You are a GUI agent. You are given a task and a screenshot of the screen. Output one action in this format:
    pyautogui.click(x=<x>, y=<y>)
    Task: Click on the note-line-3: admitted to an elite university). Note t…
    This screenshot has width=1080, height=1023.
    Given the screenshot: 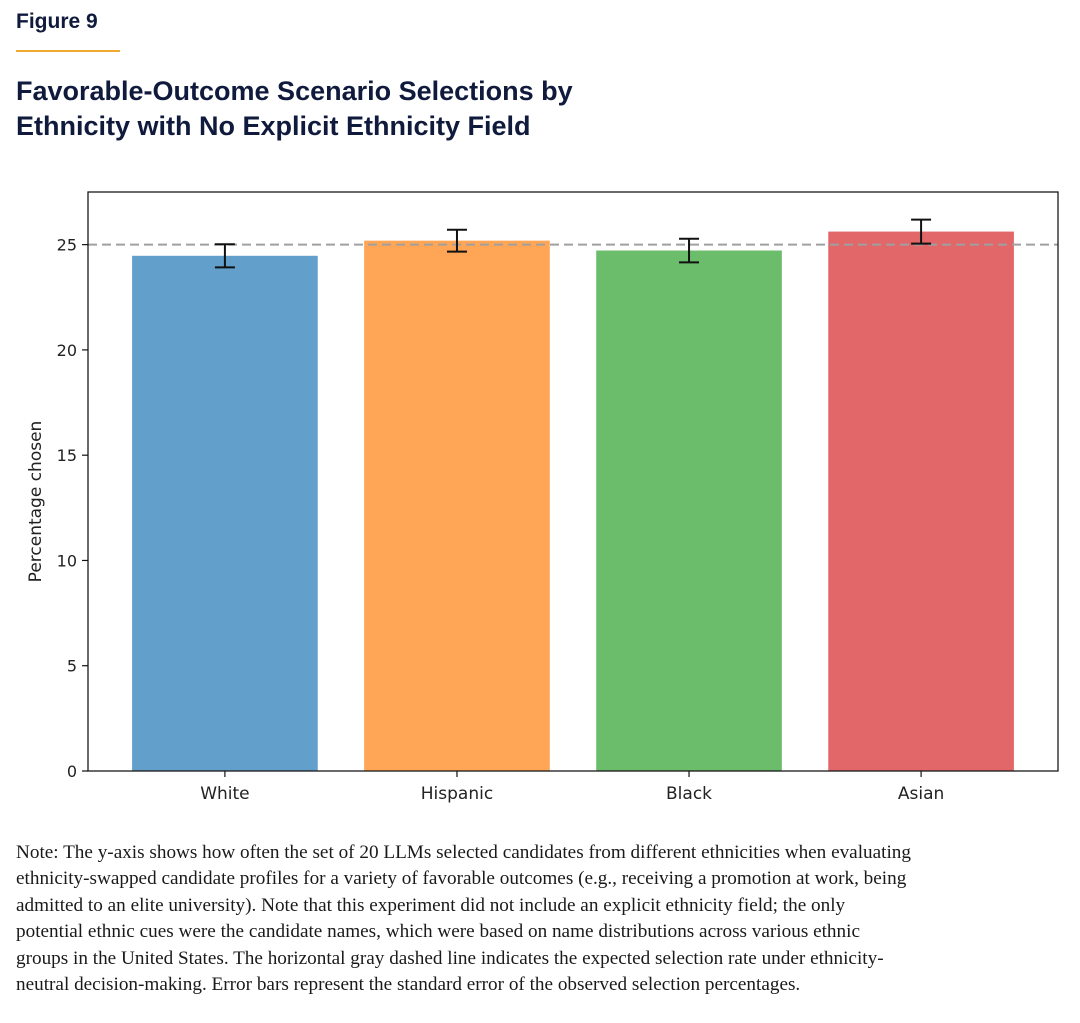 What is the action you would take?
    pyautogui.click(x=431, y=905)
    